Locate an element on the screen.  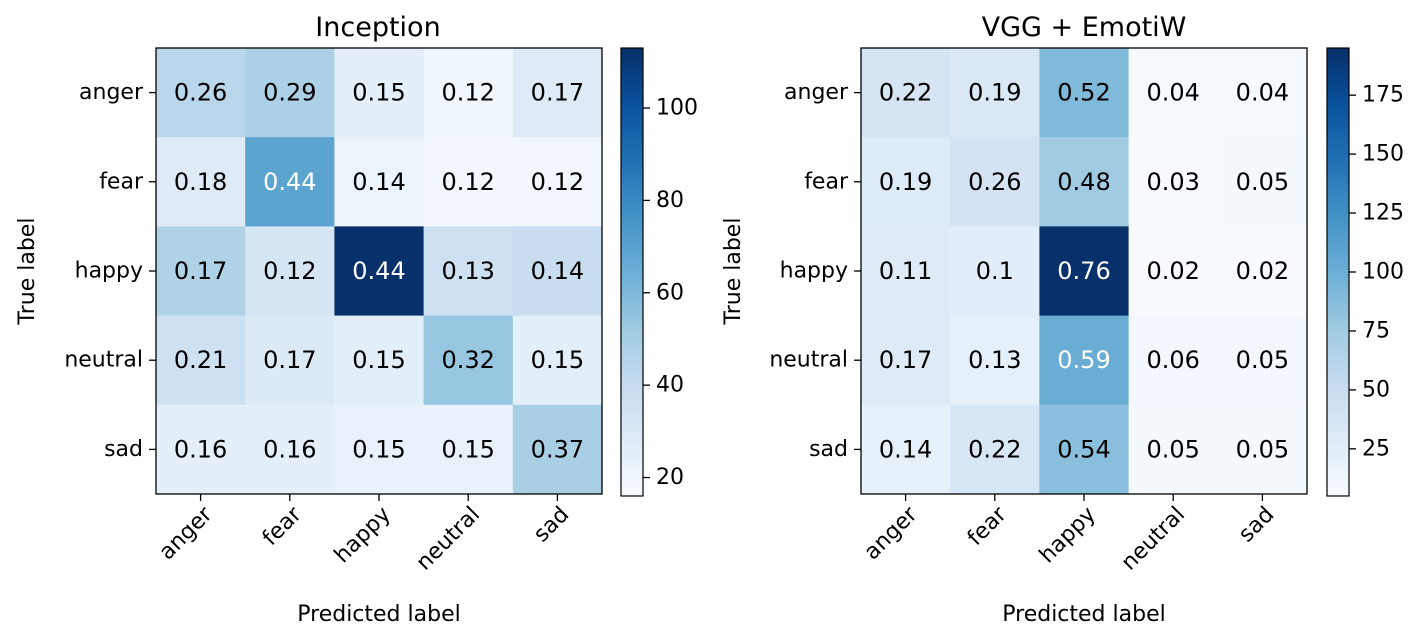
colorbar-tick-label: 175 is located at coordinates (1383, 95).